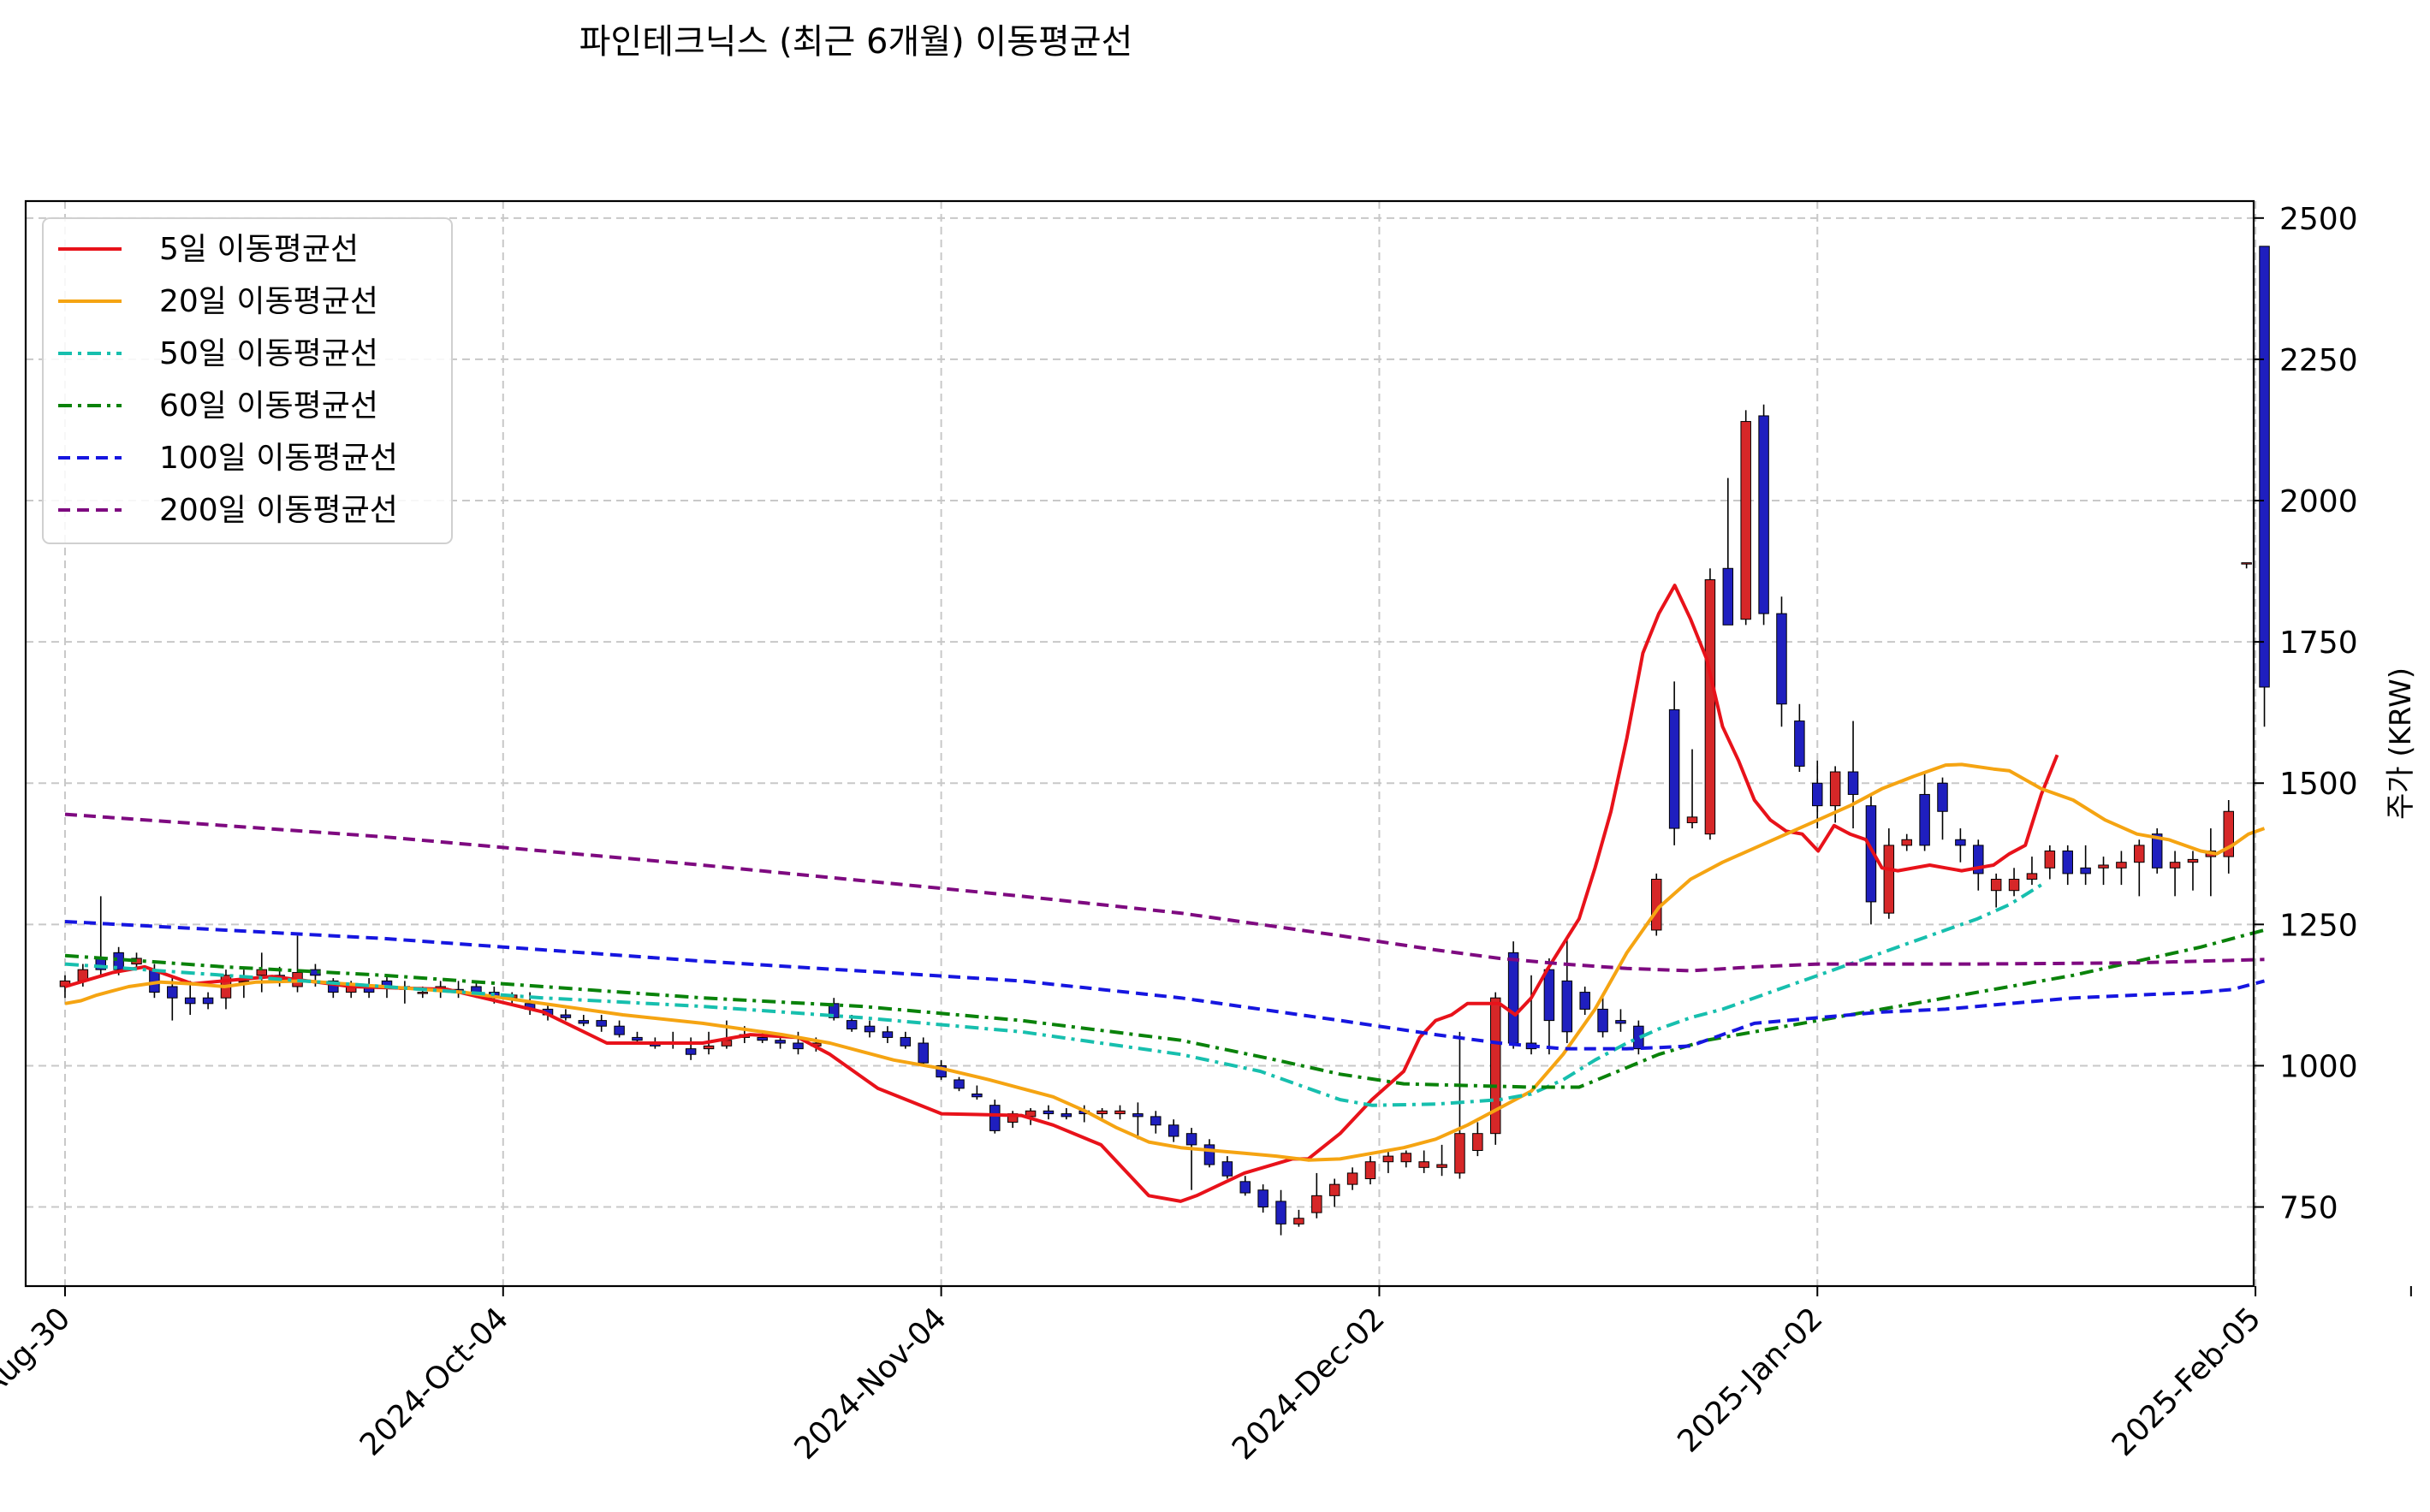 This screenshot has height=1512, width=2430. What do you see at coordinates (2306, 714) in the screenshot?
I see `y-axis: 750 1000 1250 1500 1750 2000 2250 2500` at bounding box center [2306, 714].